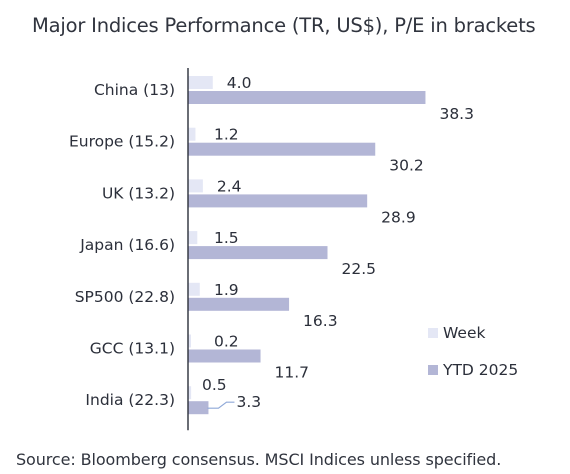 This screenshot has height=474, width=570. I want to click on week-value-label: 1.2, so click(226, 135).